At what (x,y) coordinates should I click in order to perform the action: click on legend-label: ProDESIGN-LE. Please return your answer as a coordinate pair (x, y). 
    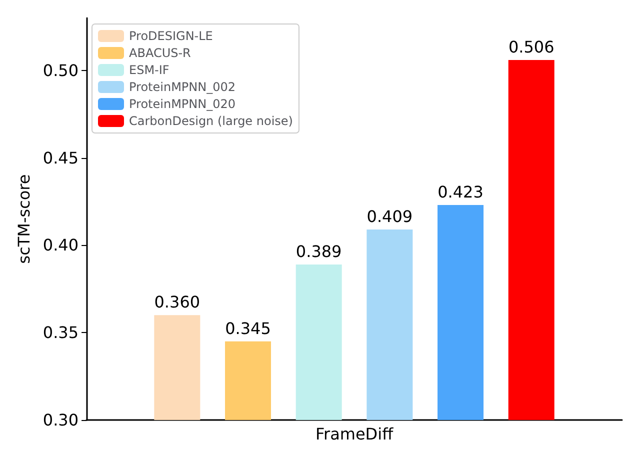
    Looking at the image, I should click on (171, 36).